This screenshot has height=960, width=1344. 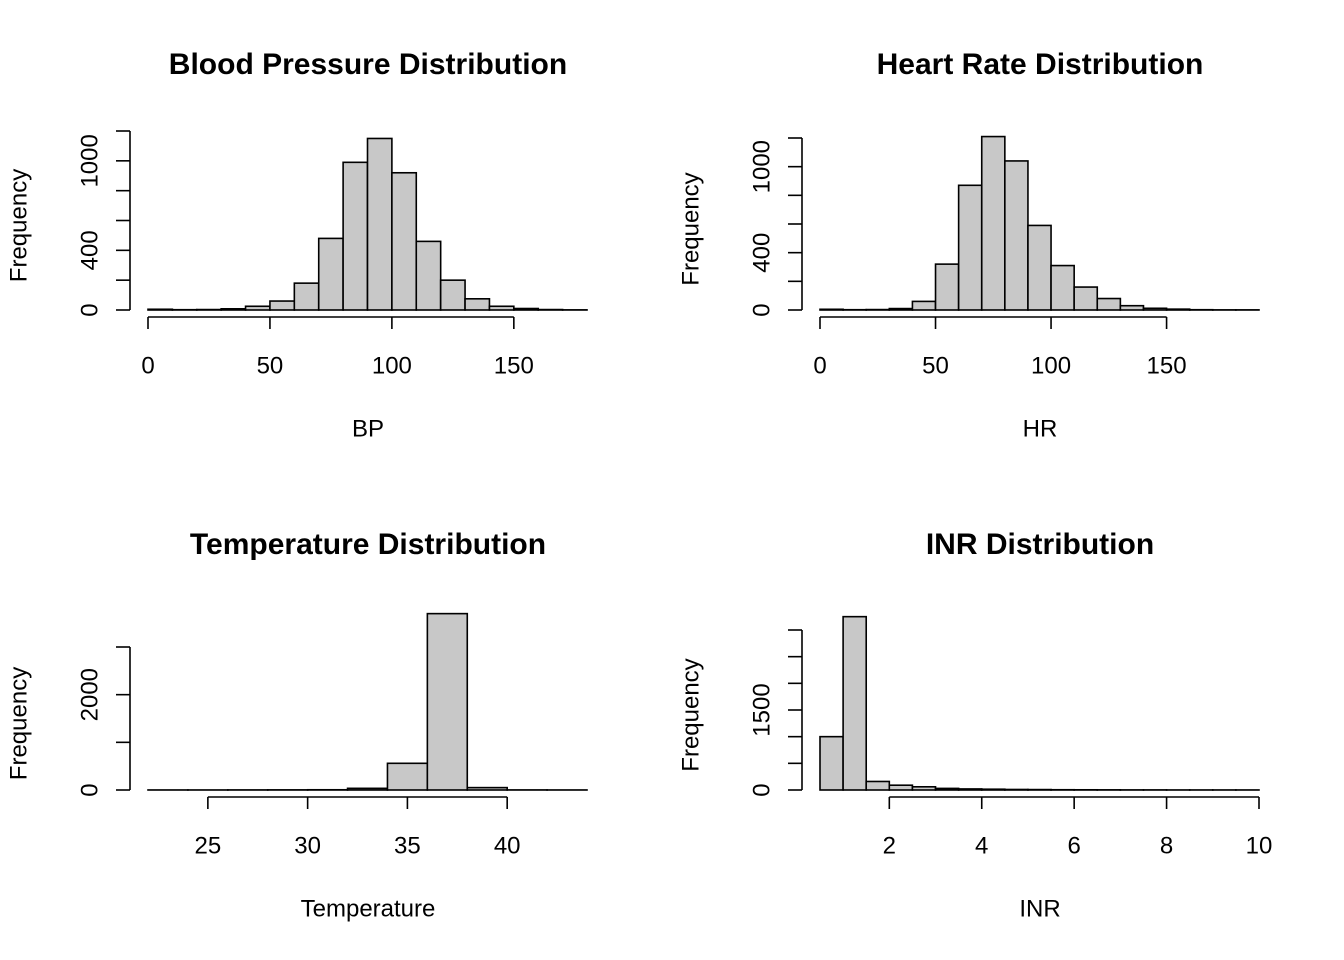 What do you see at coordinates (89, 694) in the screenshot?
I see `y-tick-label: 2000` at bounding box center [89, 694].